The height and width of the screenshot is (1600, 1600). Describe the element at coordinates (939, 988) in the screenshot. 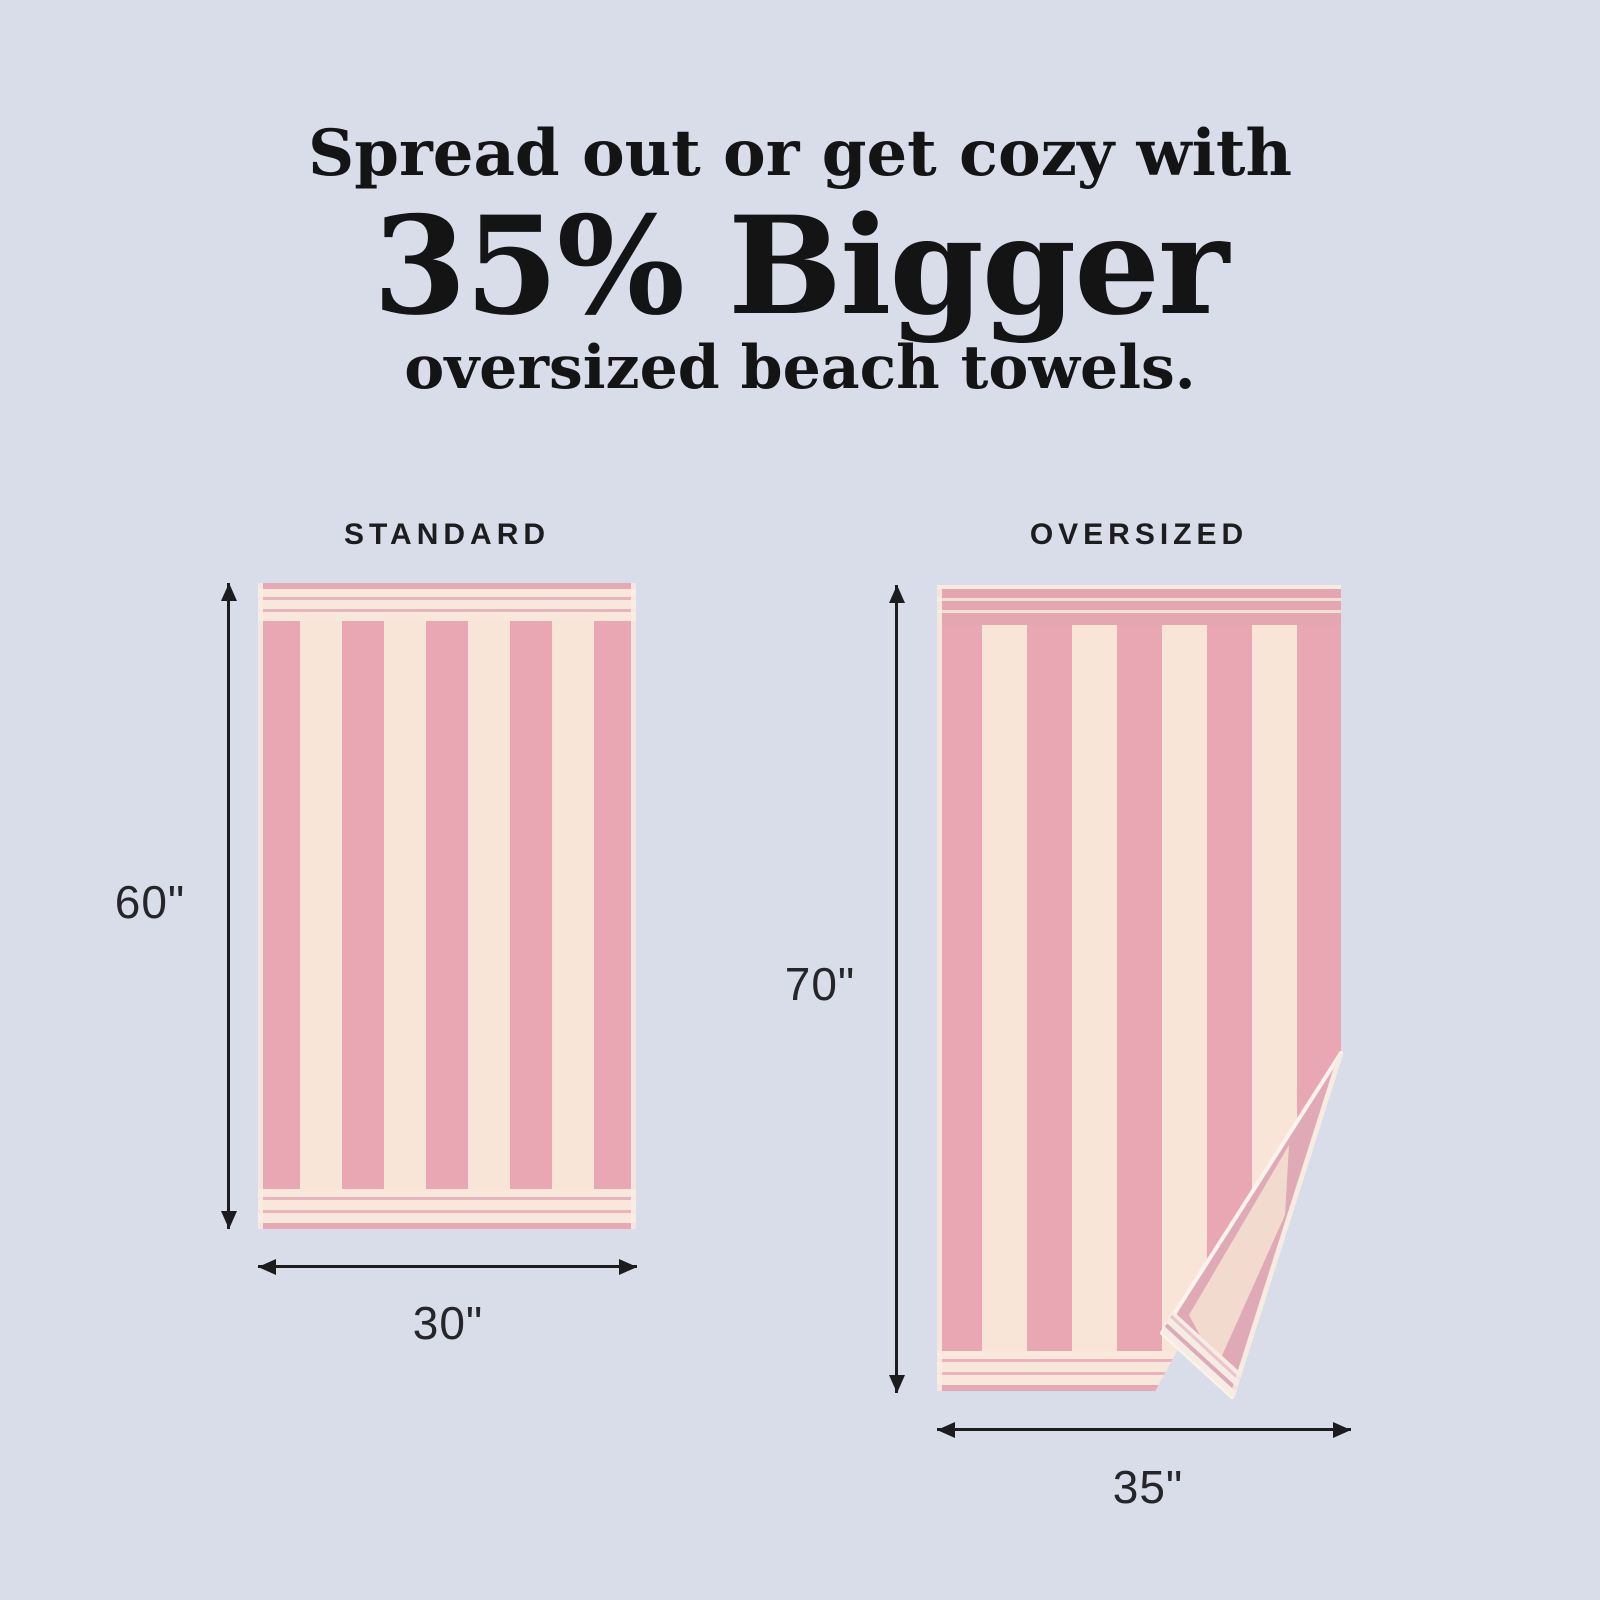

I see `oversized-towel-left-edge` at that location.